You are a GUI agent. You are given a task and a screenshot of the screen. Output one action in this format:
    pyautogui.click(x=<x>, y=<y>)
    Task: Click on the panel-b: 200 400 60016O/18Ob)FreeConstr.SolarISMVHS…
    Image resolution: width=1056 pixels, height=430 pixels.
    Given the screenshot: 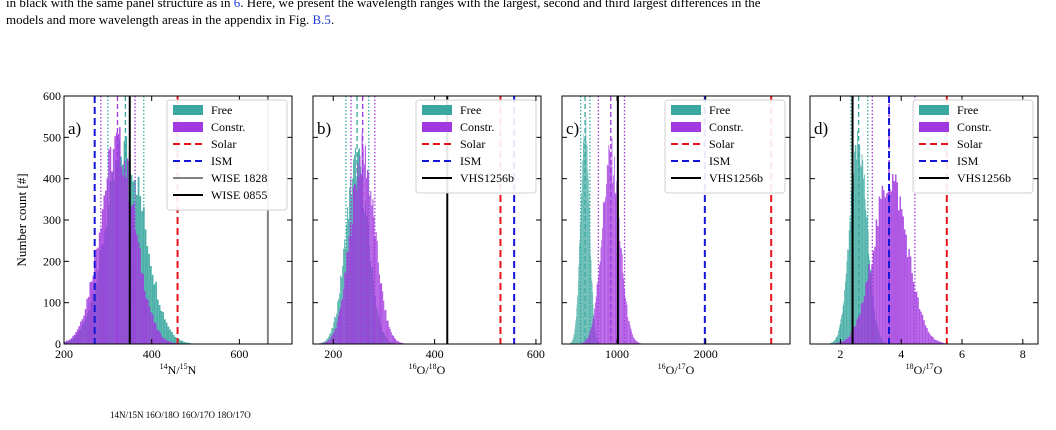 What is the action you would take?
    pyautogui.click(x=428, y=236)
    